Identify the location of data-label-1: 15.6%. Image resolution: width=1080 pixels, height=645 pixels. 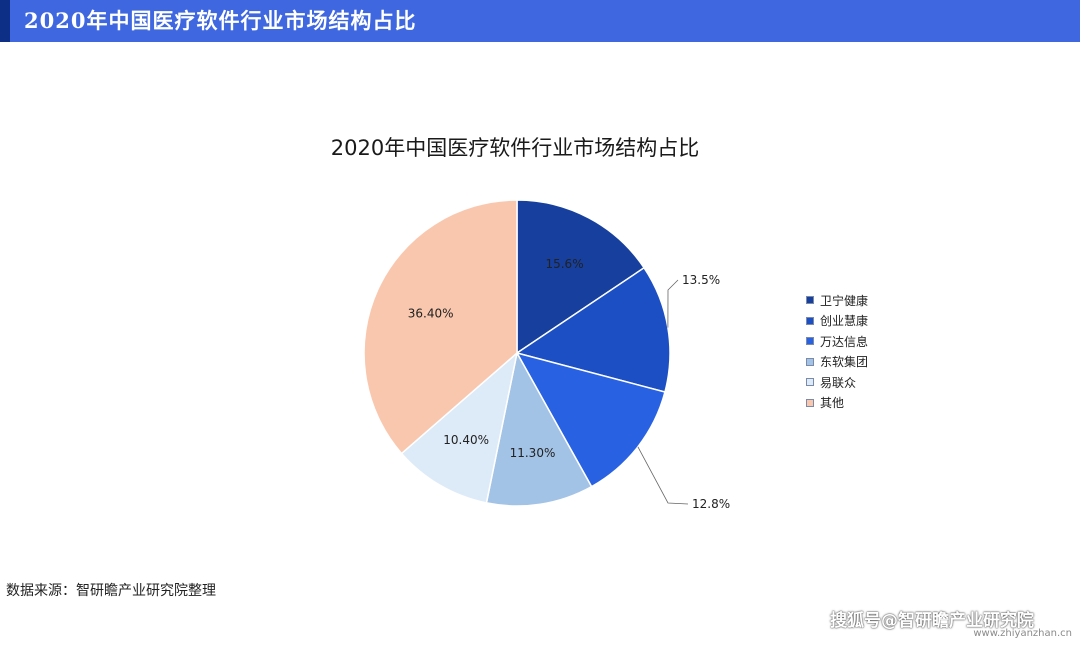
(564, 264).